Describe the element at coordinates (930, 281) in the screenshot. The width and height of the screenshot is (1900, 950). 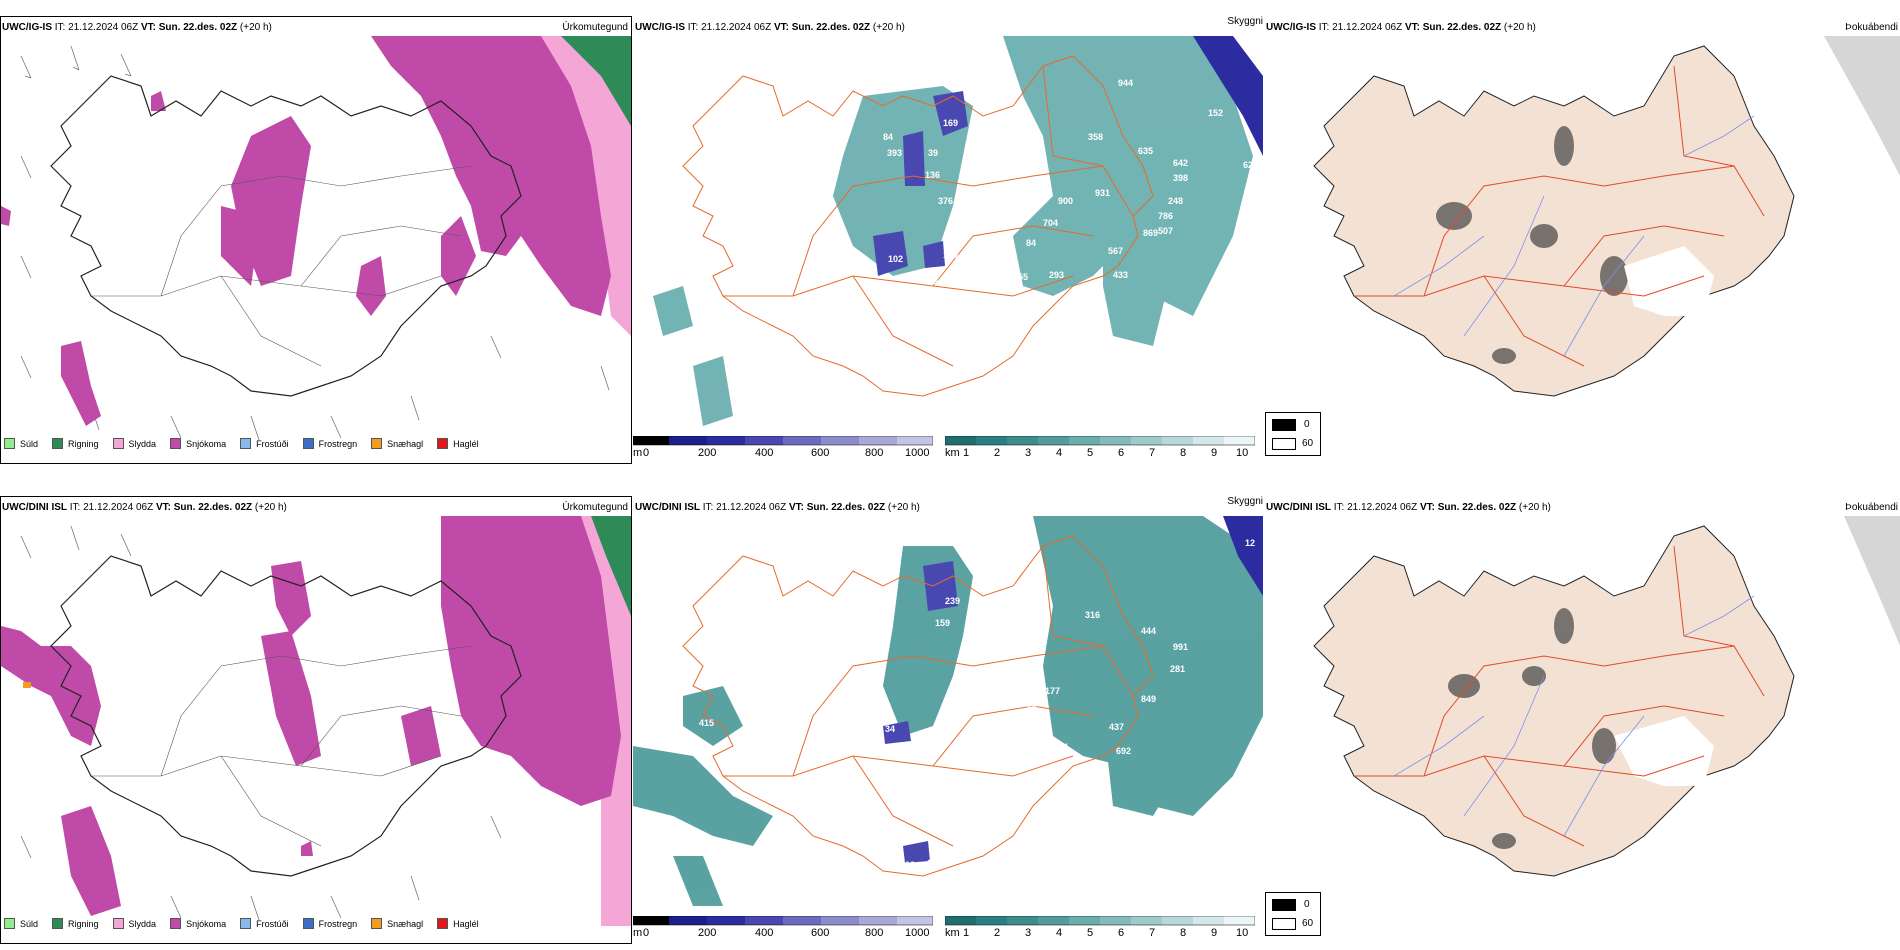
I see `svg-text: 226` at that location.